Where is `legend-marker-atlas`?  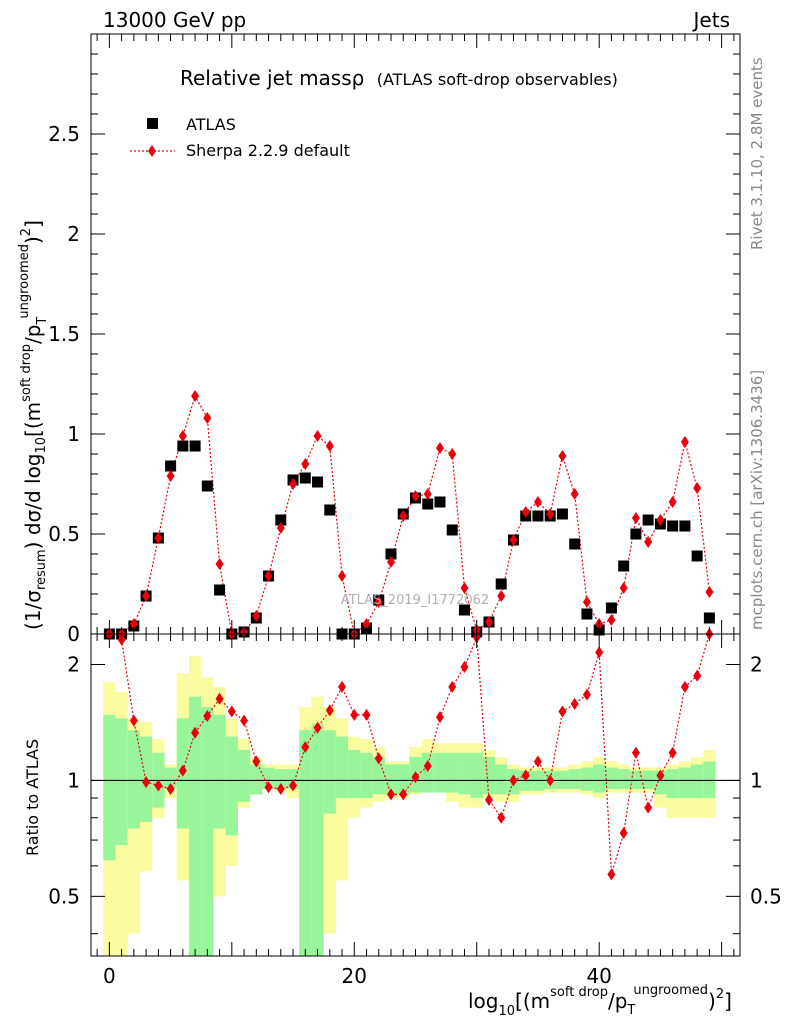 legend-marker-atlas is located at coordinates (152, 123).